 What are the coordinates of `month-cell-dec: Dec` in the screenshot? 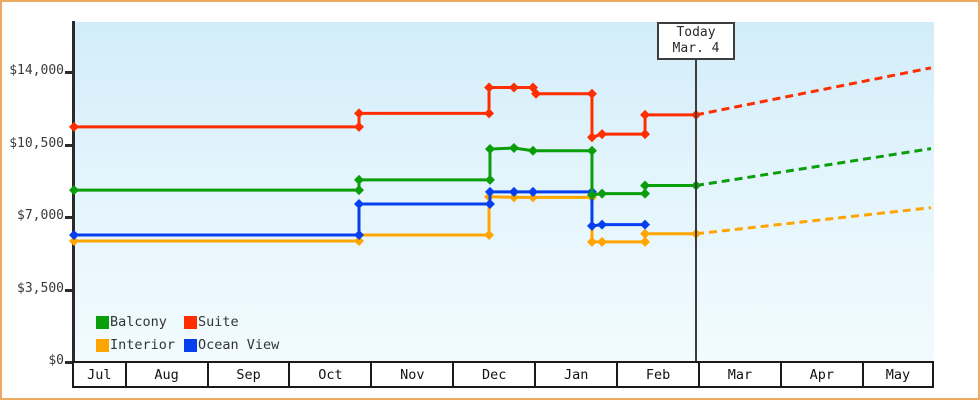 It's located at (493, 374).